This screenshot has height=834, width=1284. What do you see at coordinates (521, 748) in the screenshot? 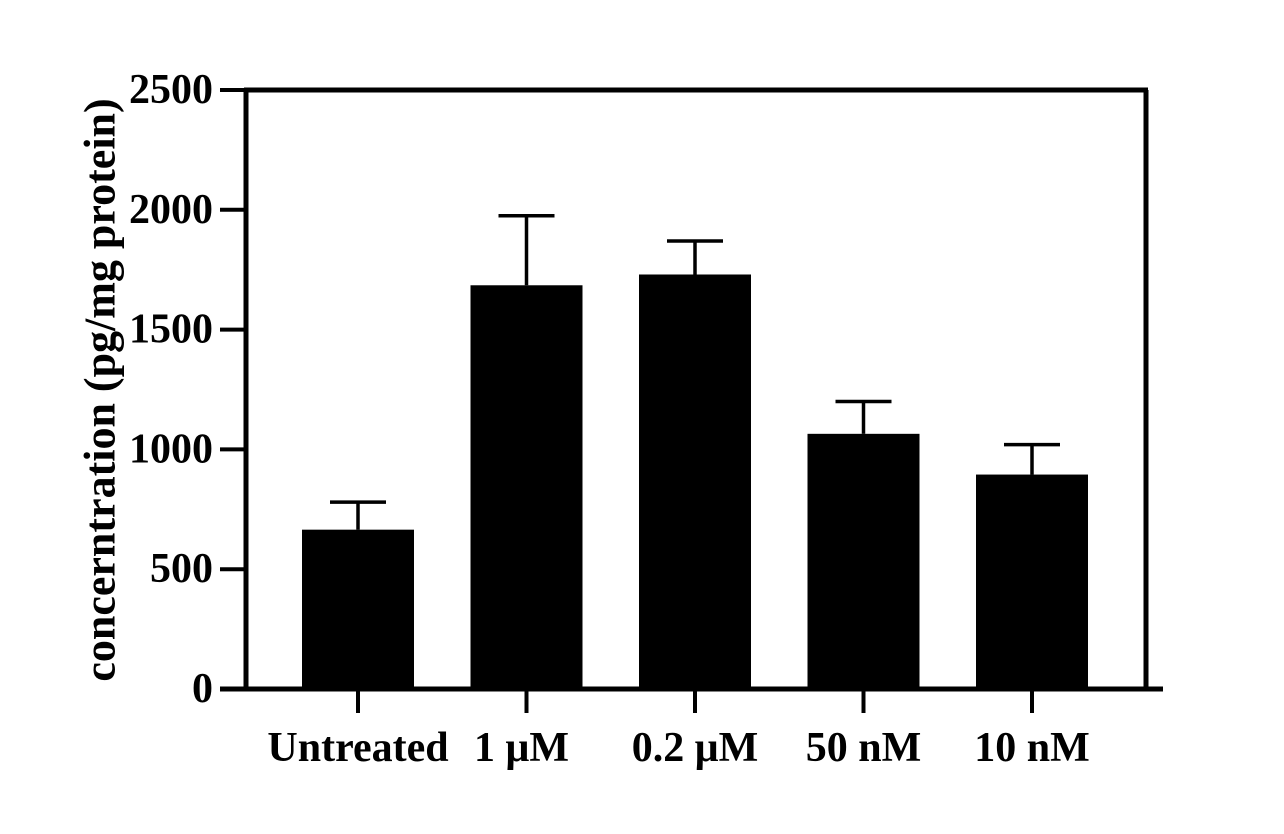
I see `x-tick-label: 1 μM` at bounding box center [521, 748].